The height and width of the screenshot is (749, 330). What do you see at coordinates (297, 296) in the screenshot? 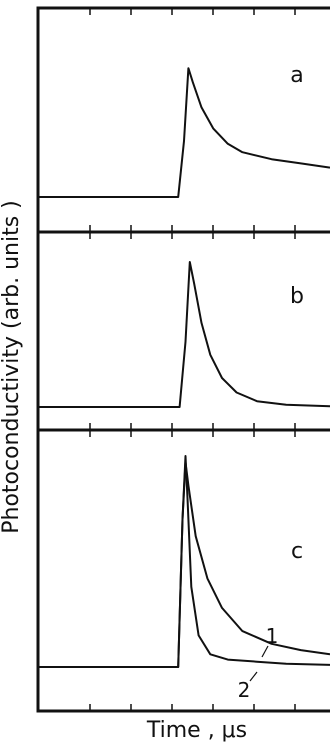
I see `panel-b-label: b` at bounding box center [297, 296].